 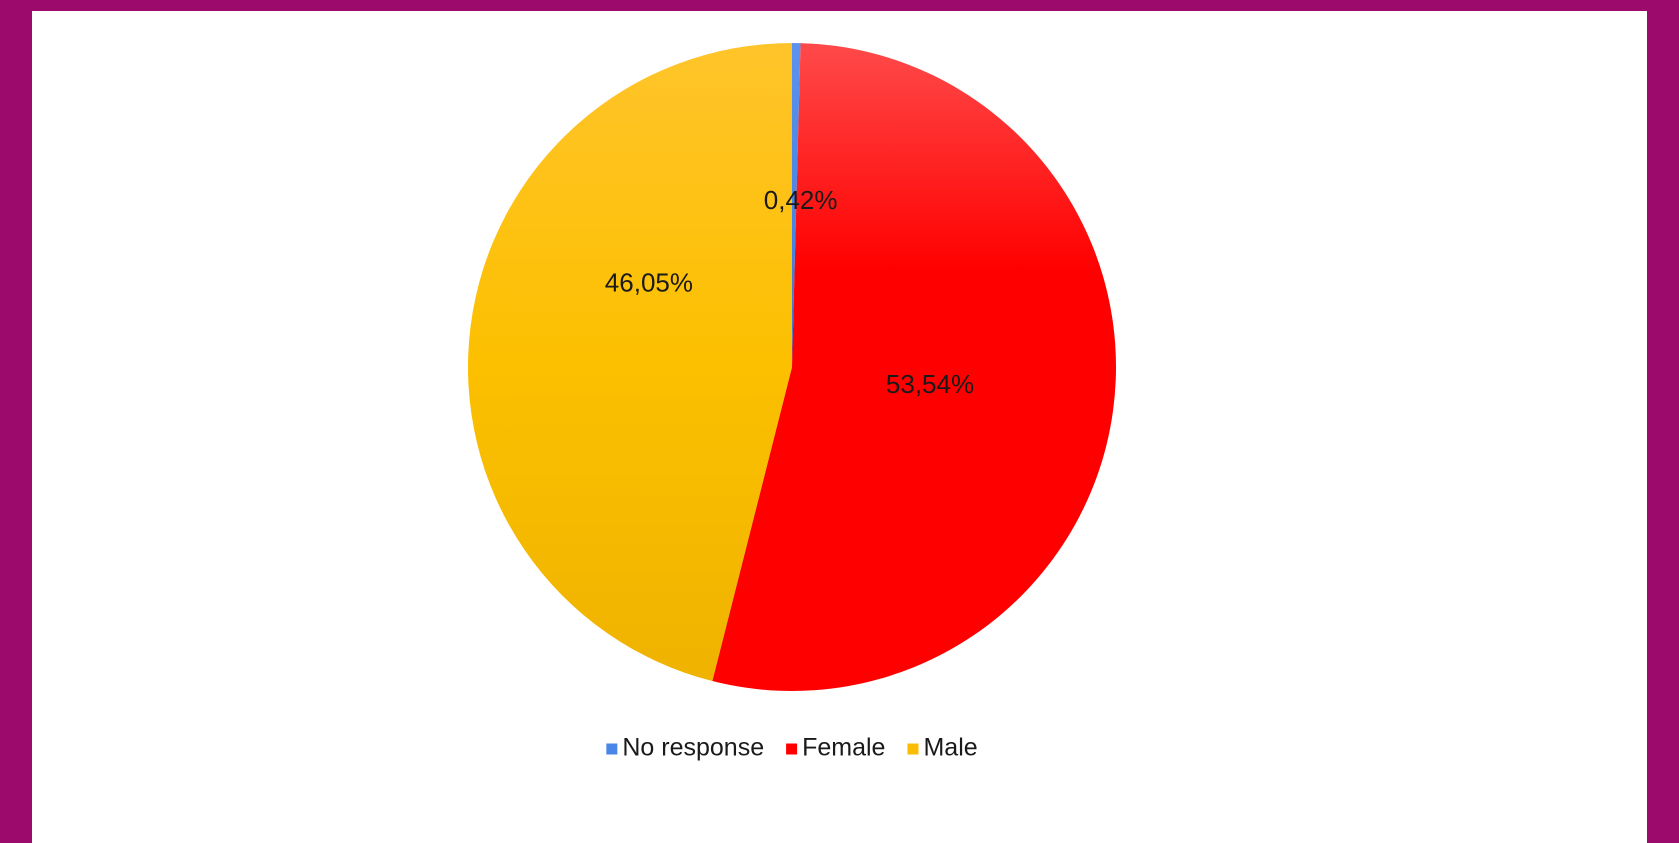 What do you see at coordinates (693, 748) in the screenshot?
I see `legend-label-no-response: No response` at bounding box center [693, 748].